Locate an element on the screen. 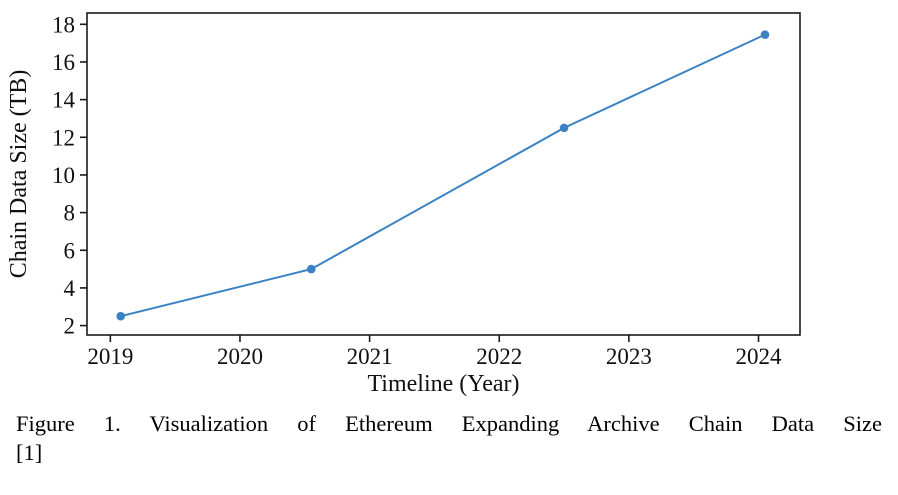 This screenshot has height=495, width=898. x-tick-label: 2021 is located at coordinates (370, 356).